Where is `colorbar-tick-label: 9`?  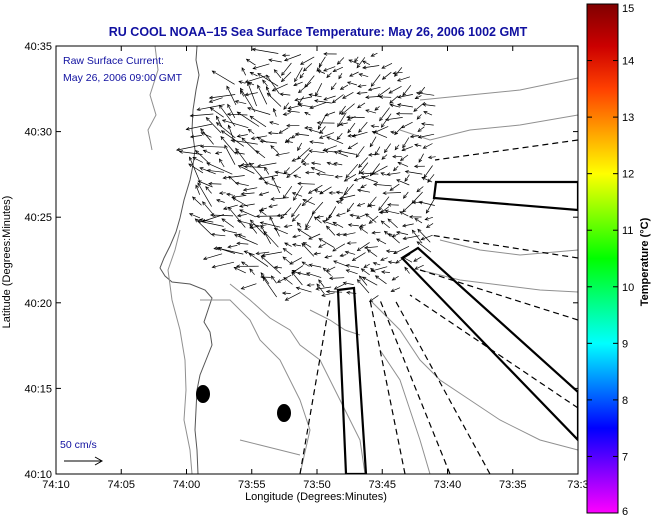
colorbar-tick-label: 9 is located at coordinates (625, 344).